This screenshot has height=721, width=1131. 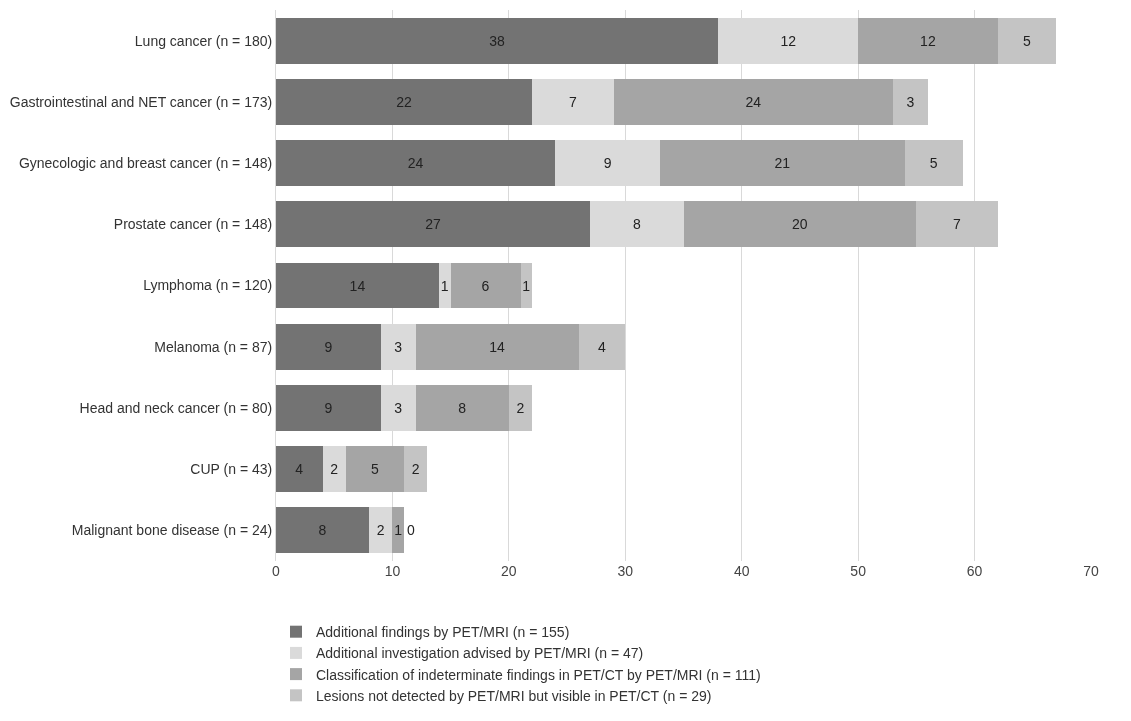 I want to click on data-label: 27, so click(x=433, y=224).